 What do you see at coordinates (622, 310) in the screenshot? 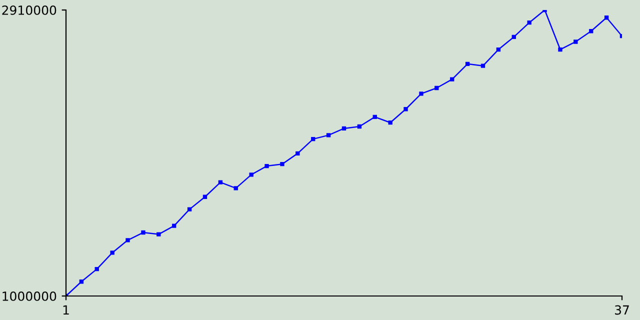
I see `x-tick-label: 37` at bounding box center [622, 310].